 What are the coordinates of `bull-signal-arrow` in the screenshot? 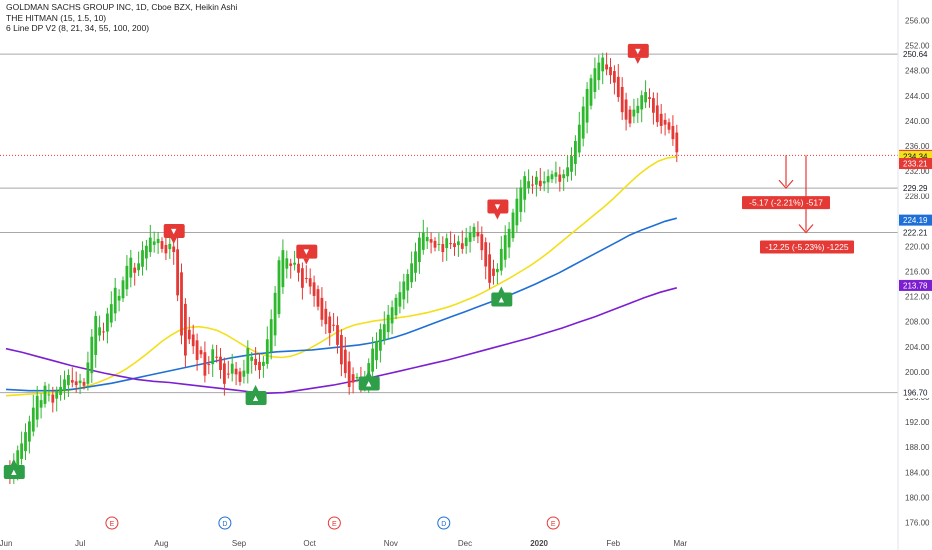 It's located at (255, 387).